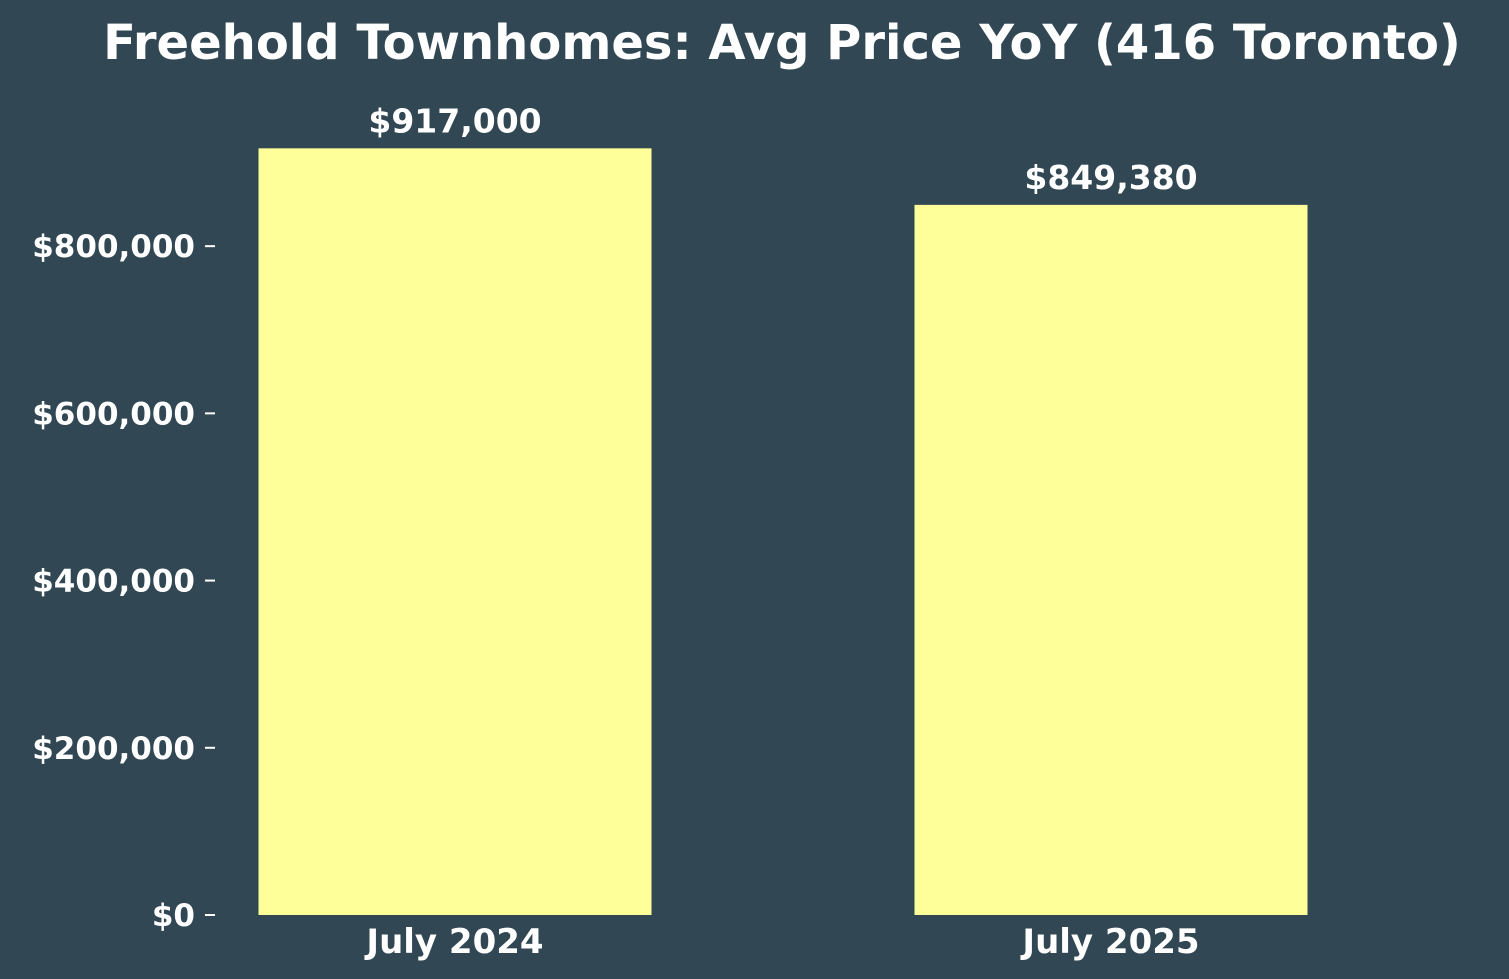  Describe the element at coordinates (1110, 177) in the screenshot. I see `bar-value-label: $849,380` at that location.